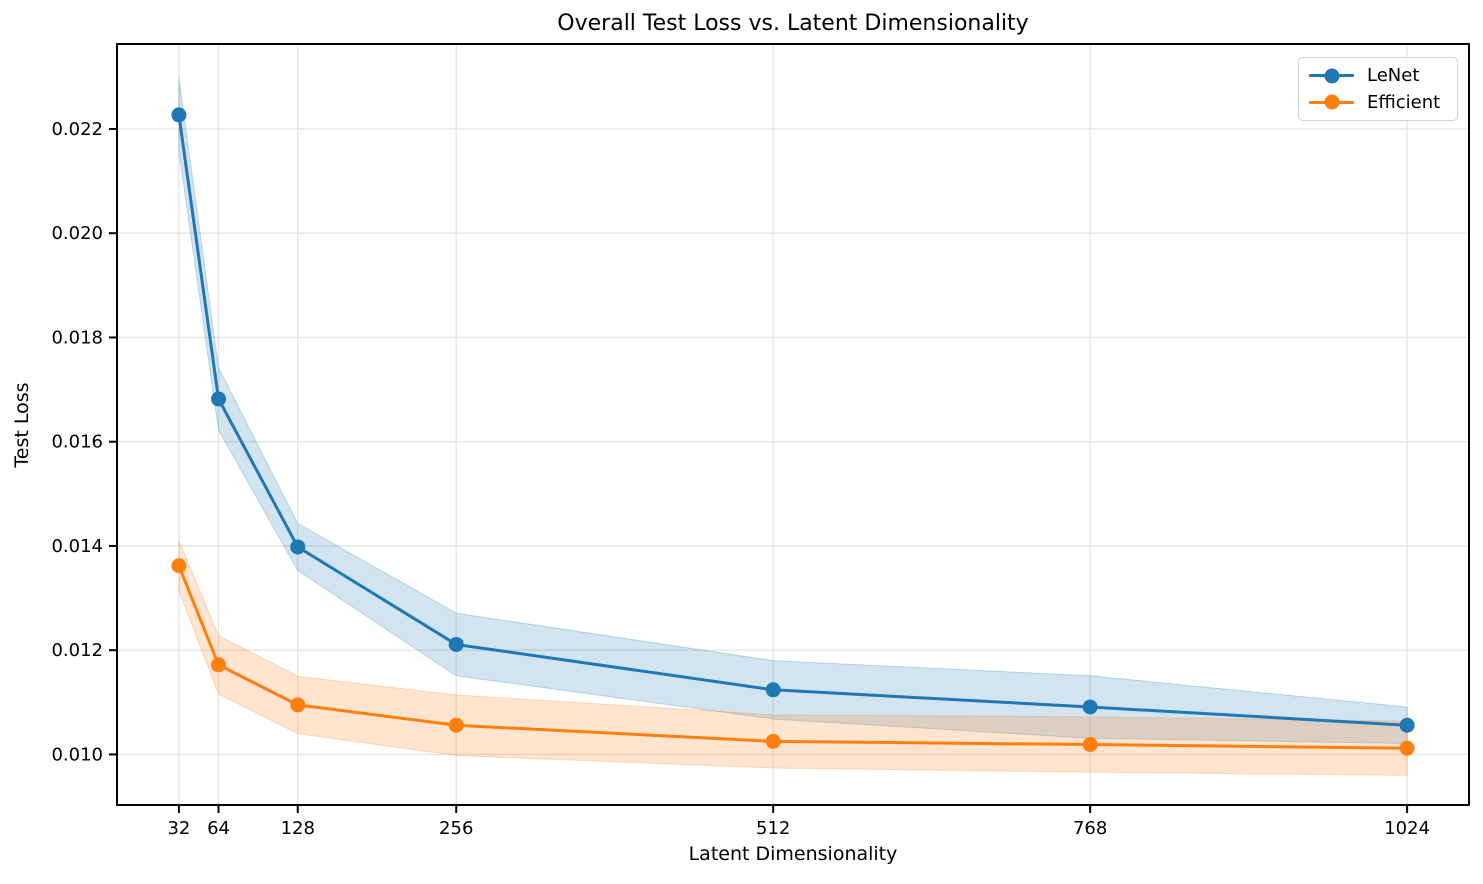  What do you see at coordinates (218, 828) in the screenshot?
I see `x-tick-label: 64` at bounding box center [218, 828].